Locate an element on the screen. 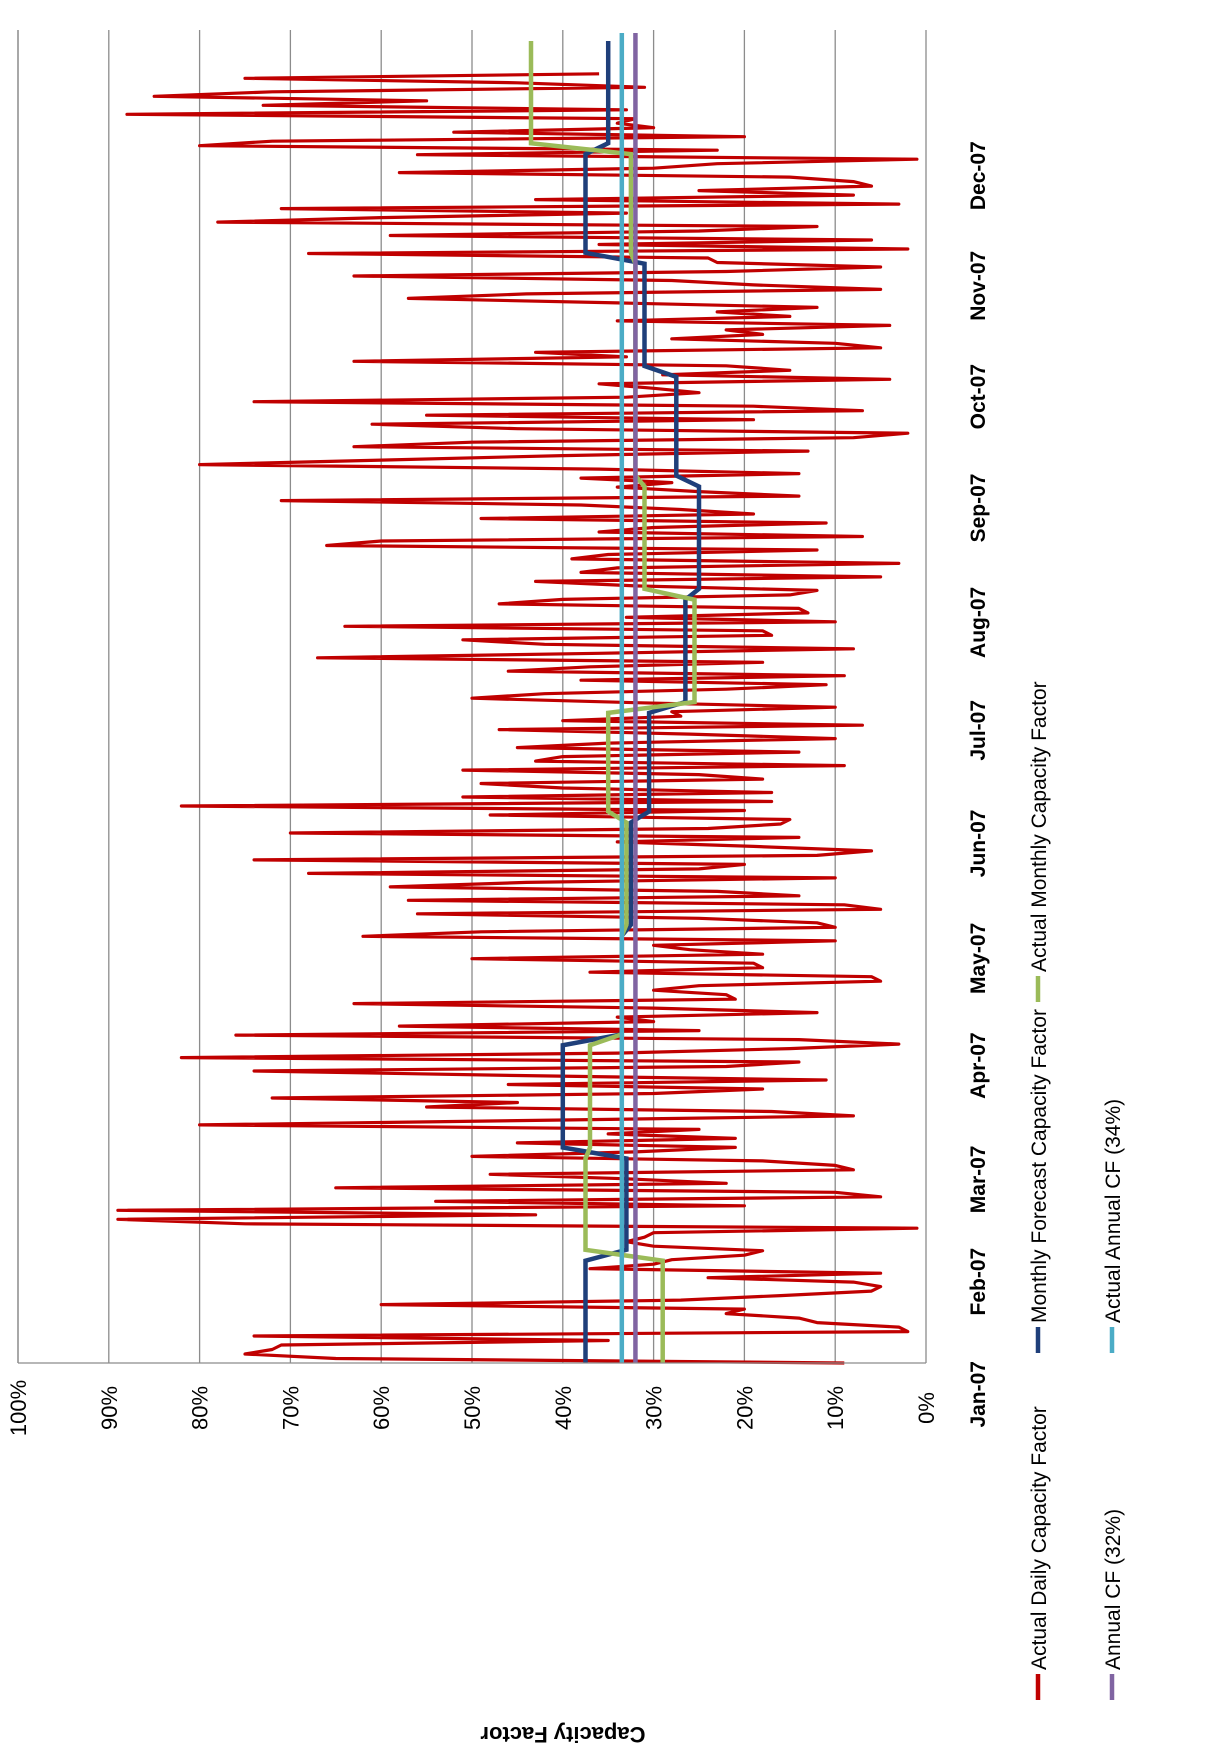 The image size is (1212, 1743). legend-item: Monthly Forecast Capacity Factor is located at coordinates (1039, 1181).